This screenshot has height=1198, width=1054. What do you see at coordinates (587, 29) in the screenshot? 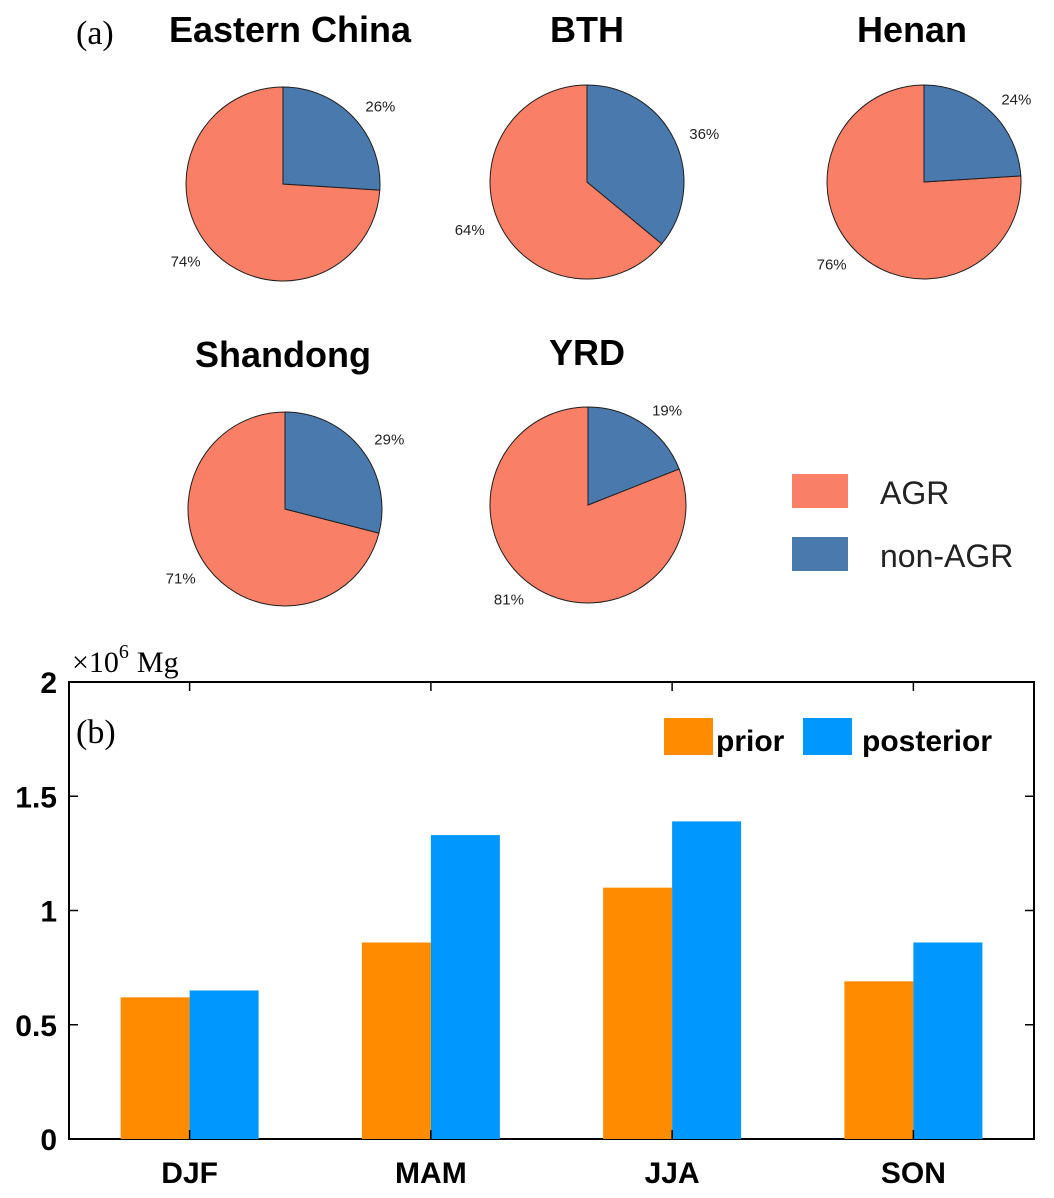
I see `pie-title-bth: BTH` at bounding box center [587, 29].